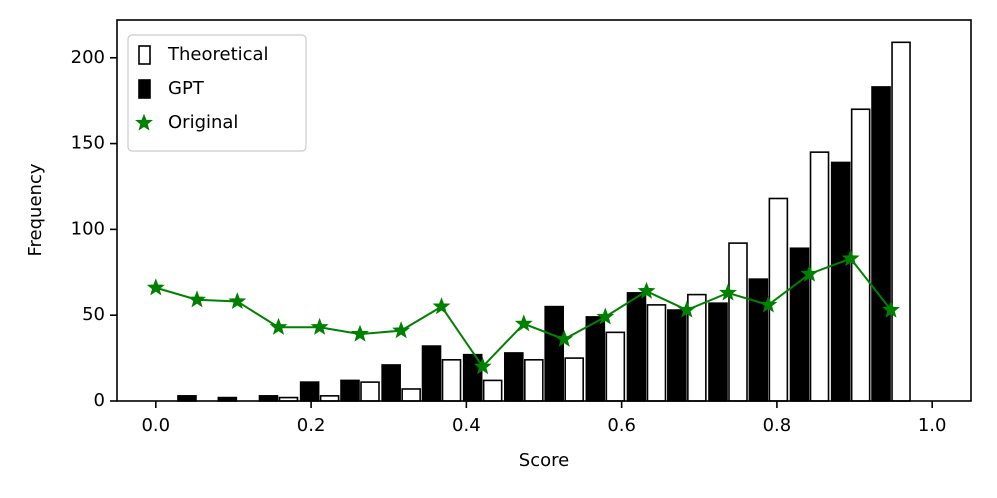  What do you see at coordinates (218, 54) in the screenshot?
I see `legend-label: Theoretical` at bounding box center [218, 54].